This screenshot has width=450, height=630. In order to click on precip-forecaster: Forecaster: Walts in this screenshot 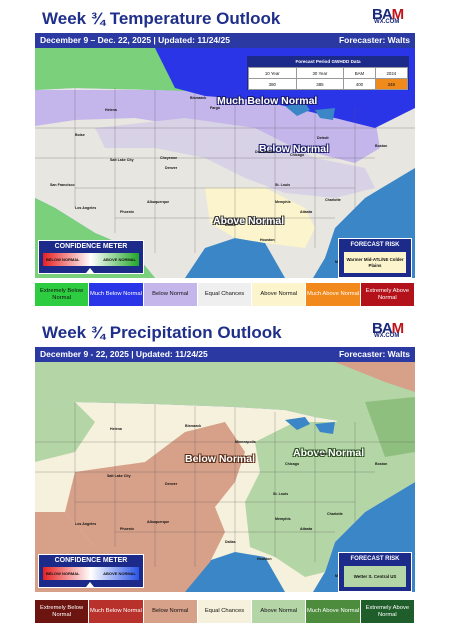, I will do `click(374, 354)`.